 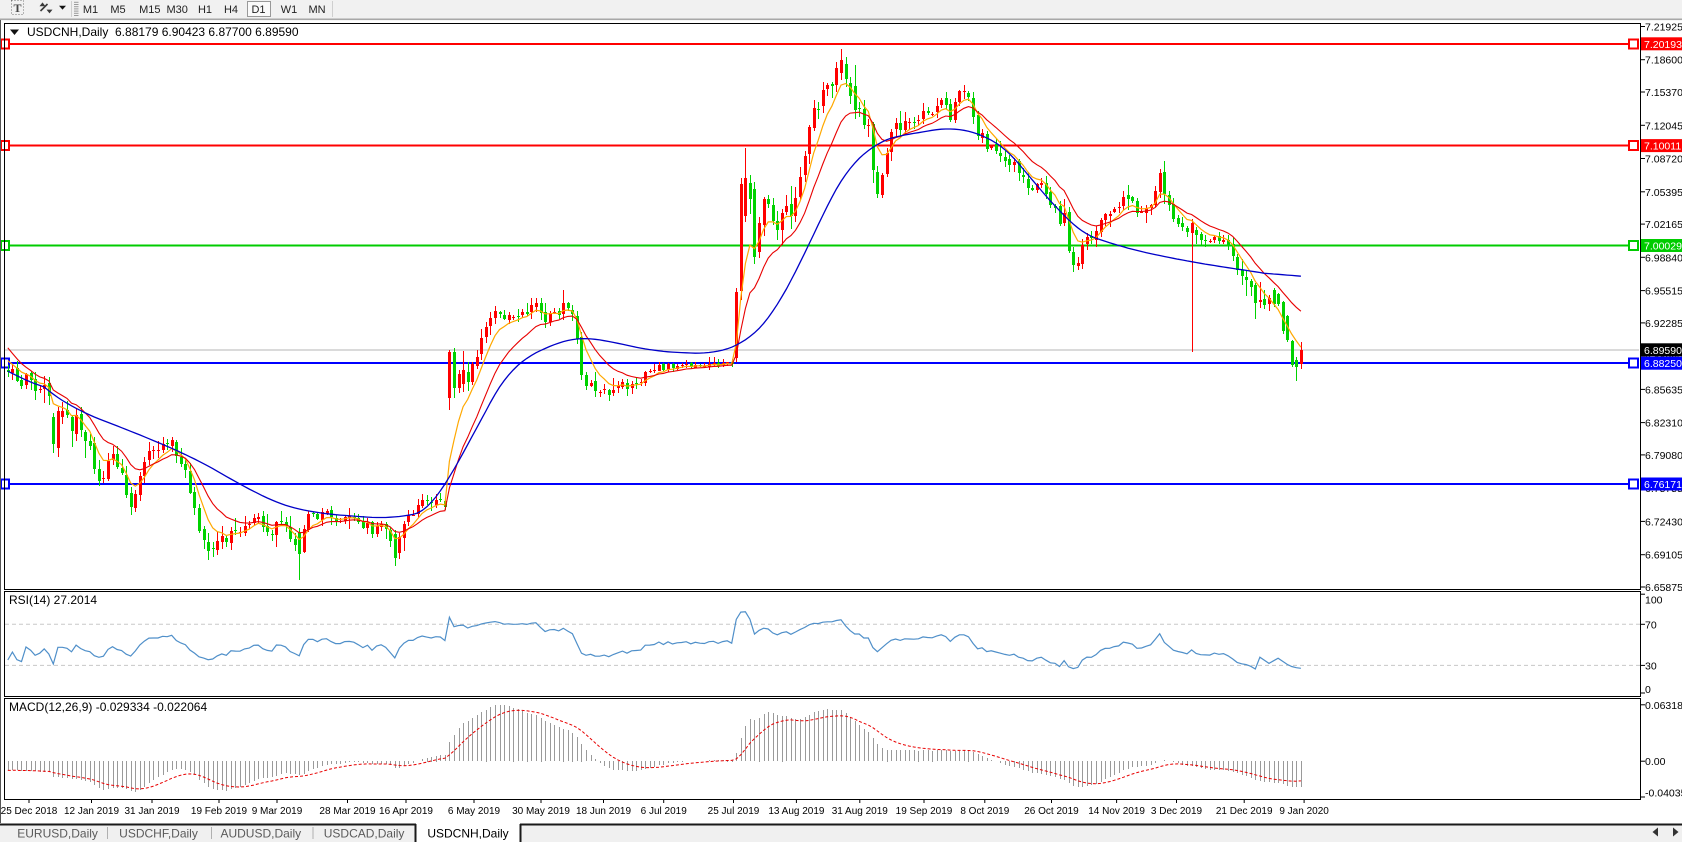 I want to click on svg-text: 31 Jan 2019, so click(x=151, y=811).